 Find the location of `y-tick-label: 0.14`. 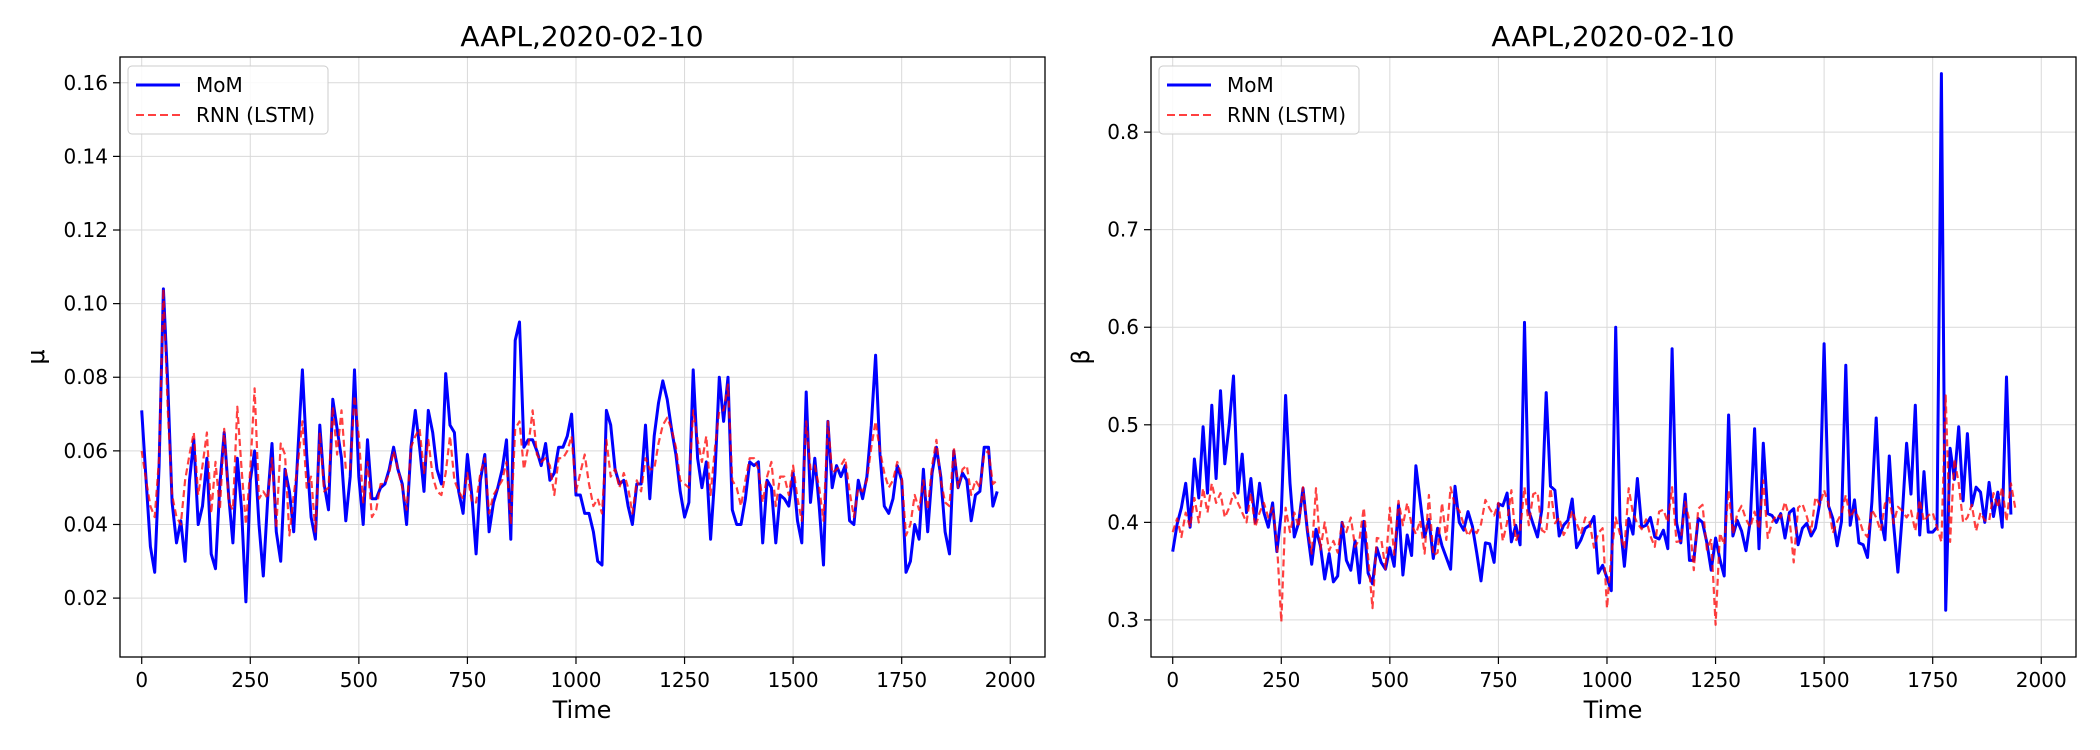

y-tick-label: 0.14 is located at coordinates (85, 156).